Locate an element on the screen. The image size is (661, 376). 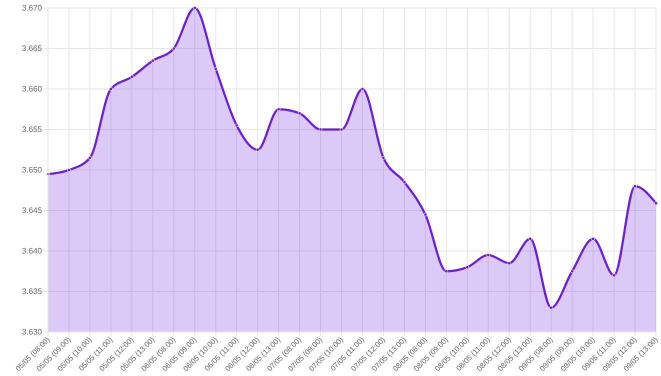
y-tick-label: 3.645 is located at coordinates (32, 211).